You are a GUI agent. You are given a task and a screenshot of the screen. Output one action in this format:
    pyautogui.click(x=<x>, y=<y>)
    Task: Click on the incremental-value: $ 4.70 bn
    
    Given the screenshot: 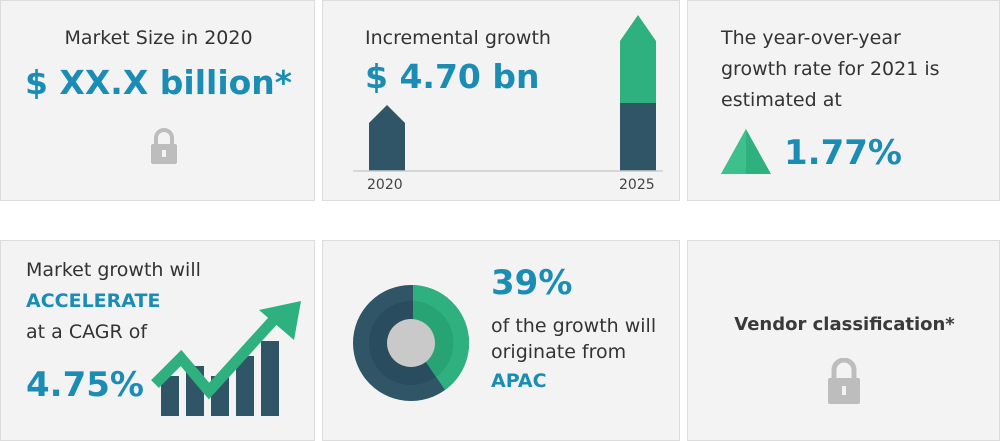 What is the action you would take?
    pyautogui.click(x=452, y=76)
    